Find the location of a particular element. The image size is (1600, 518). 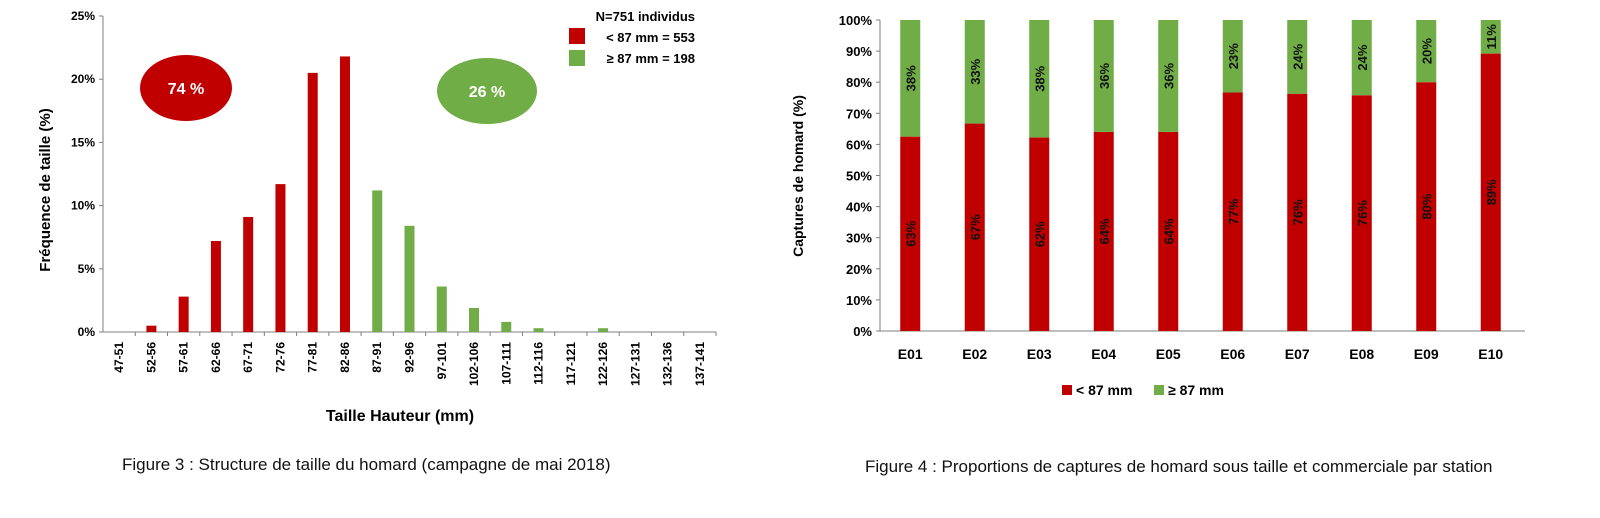

legend-label: < 87 mm is located at coordinates (1104, 390).